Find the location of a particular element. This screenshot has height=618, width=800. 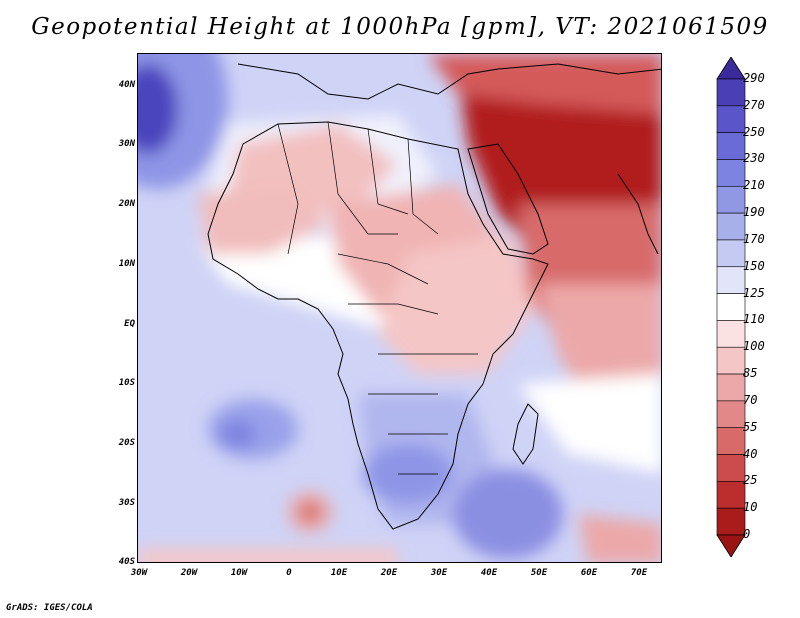

colorbar-tick-label: 250 is located at coordinates (754, 131).